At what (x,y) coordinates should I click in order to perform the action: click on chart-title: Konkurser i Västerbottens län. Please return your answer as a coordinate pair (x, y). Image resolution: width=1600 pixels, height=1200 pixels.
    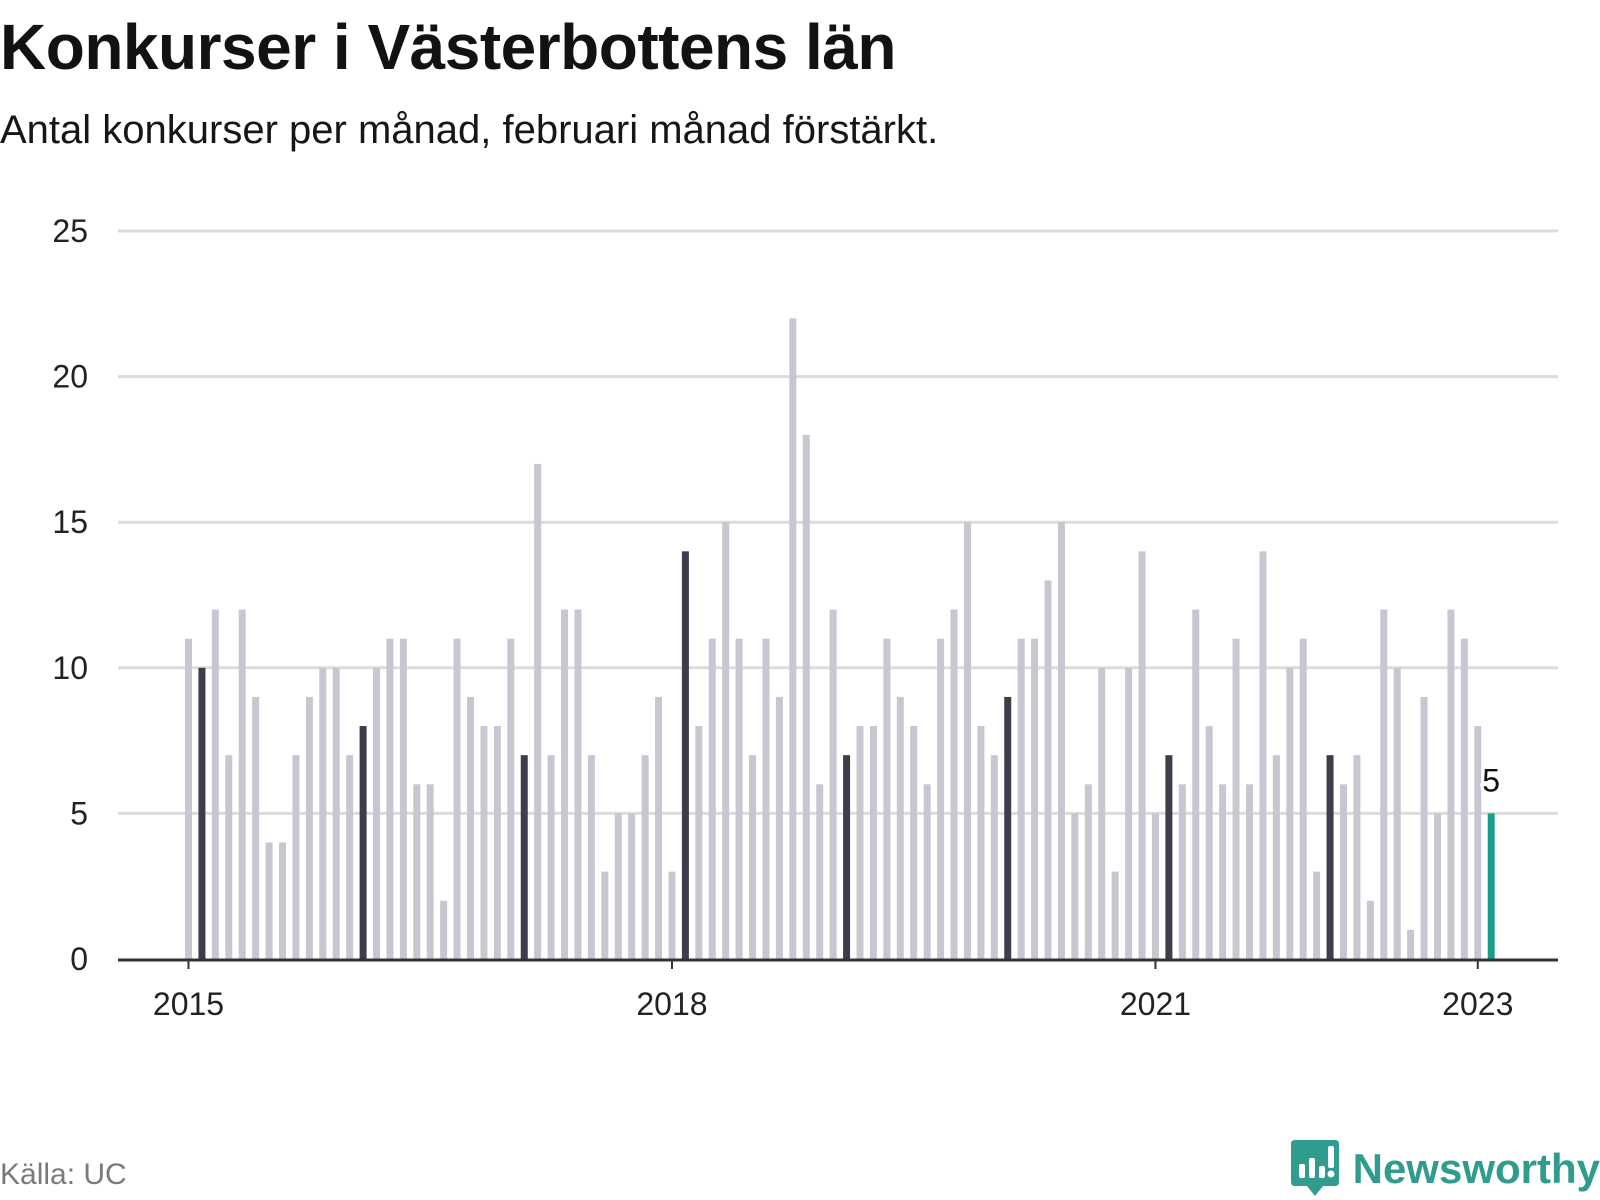
    Looking at the image, I should click on (448, 47).